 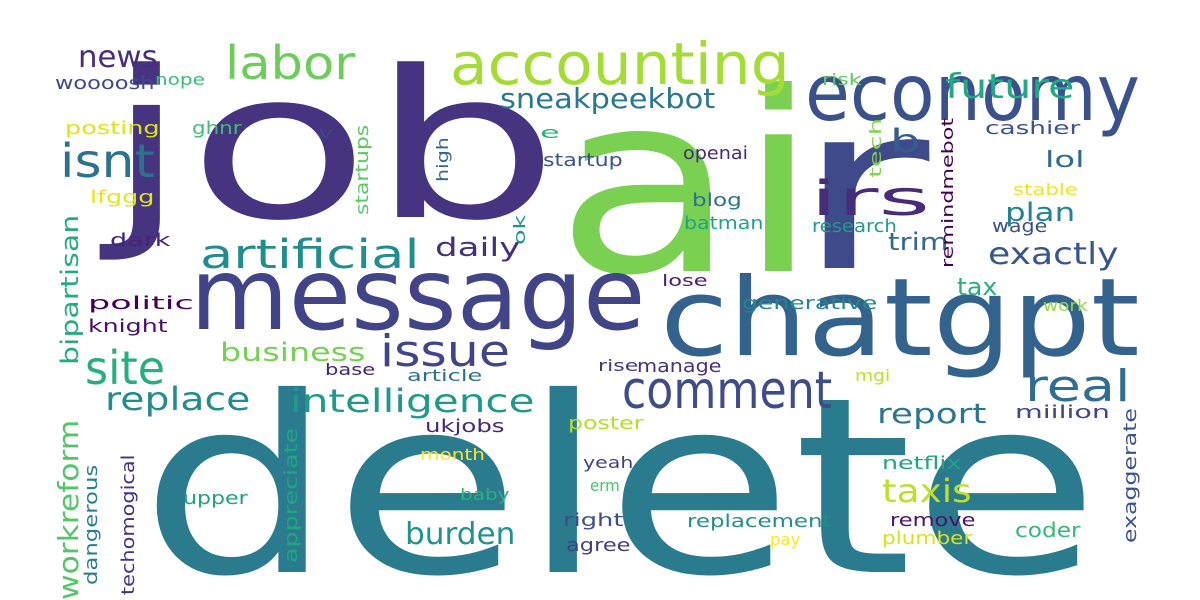 I want to click on cloud-word-techomogical: techomogical, so click(x=128, y=524).